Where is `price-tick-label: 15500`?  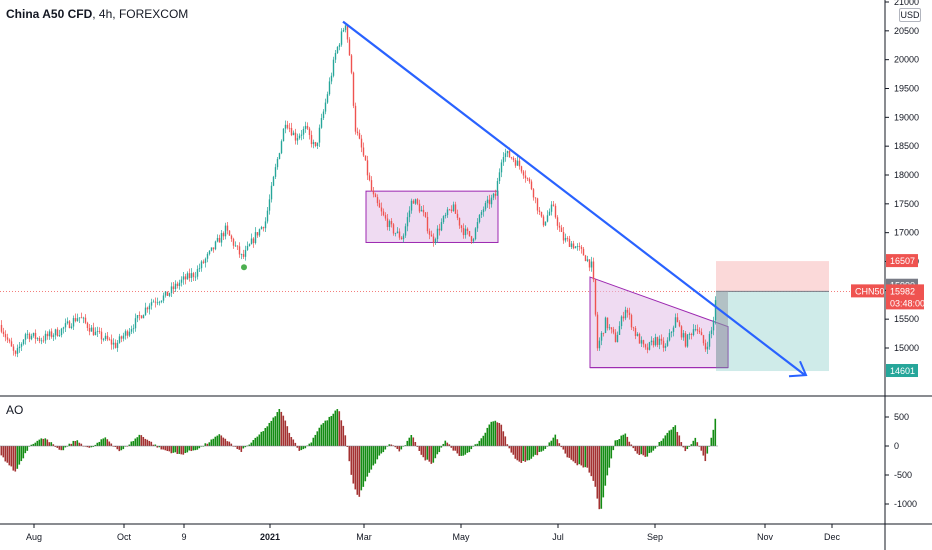
price-tick-label: 15500 is located at coordinates (906, 319).